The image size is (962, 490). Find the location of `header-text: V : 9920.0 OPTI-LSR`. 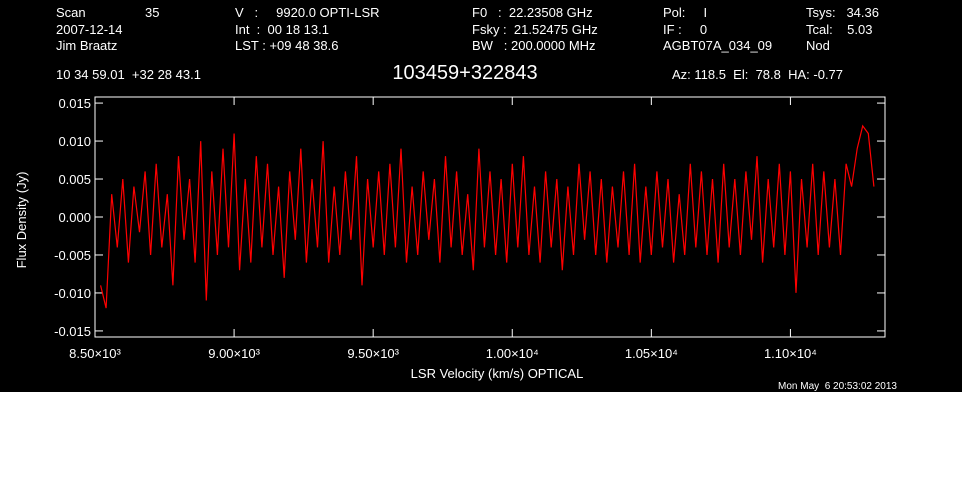

header-text: V : 9920.0 OPTI-LSR is located at coordinates (307, 12).